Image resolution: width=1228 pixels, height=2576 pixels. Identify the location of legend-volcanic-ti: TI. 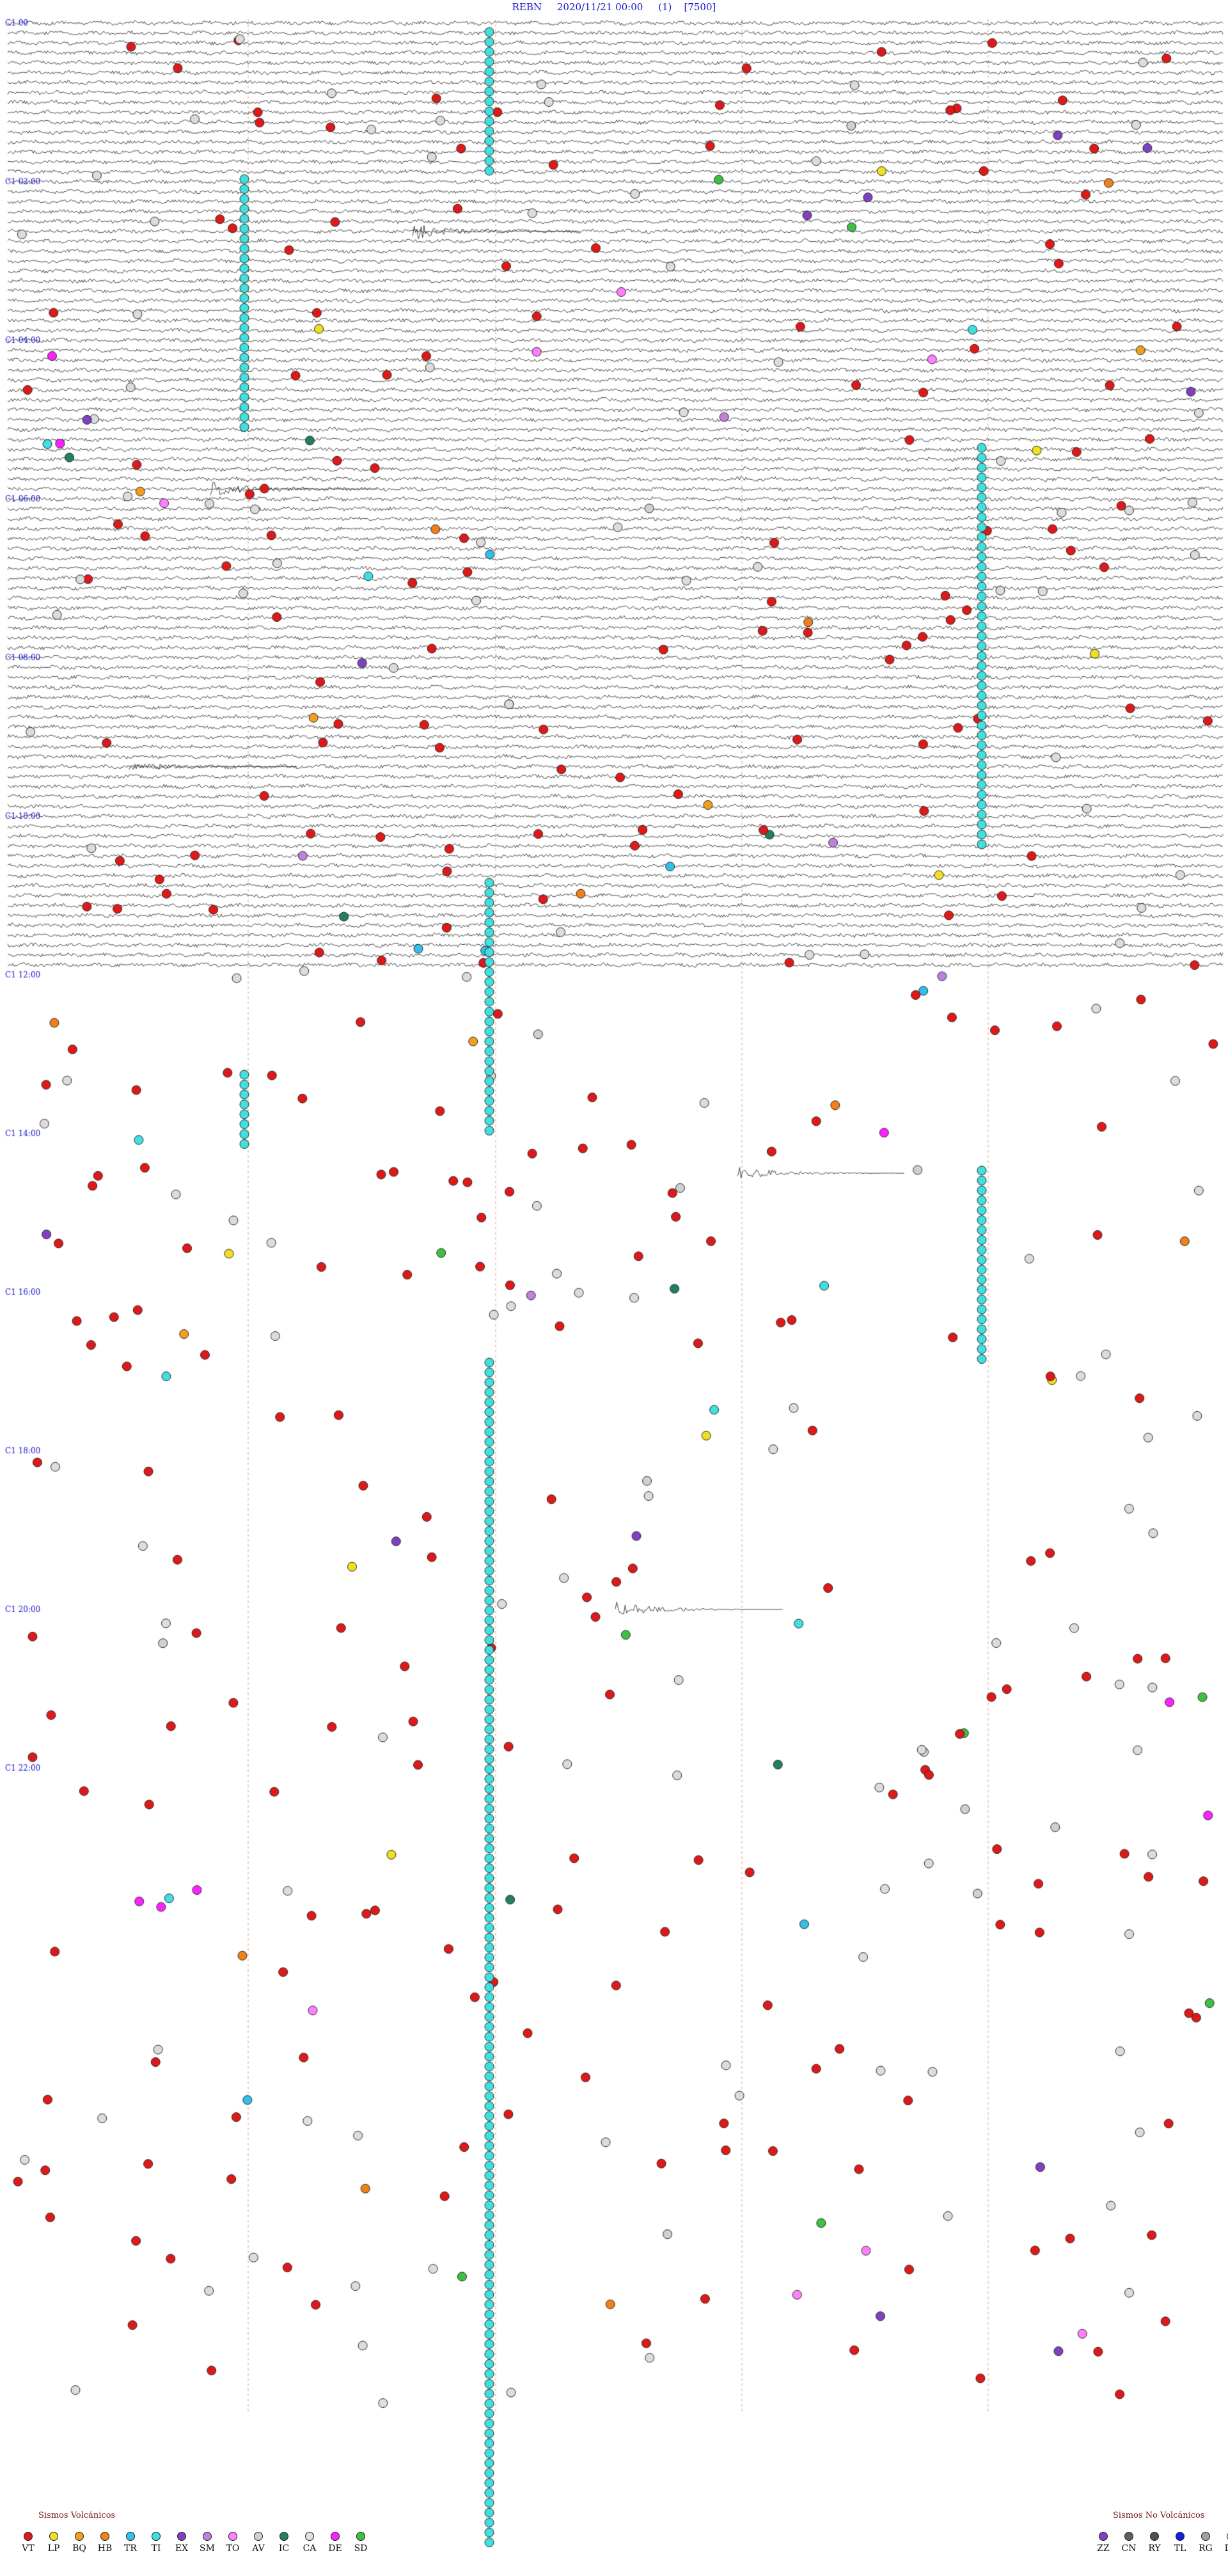
(156, 2543).